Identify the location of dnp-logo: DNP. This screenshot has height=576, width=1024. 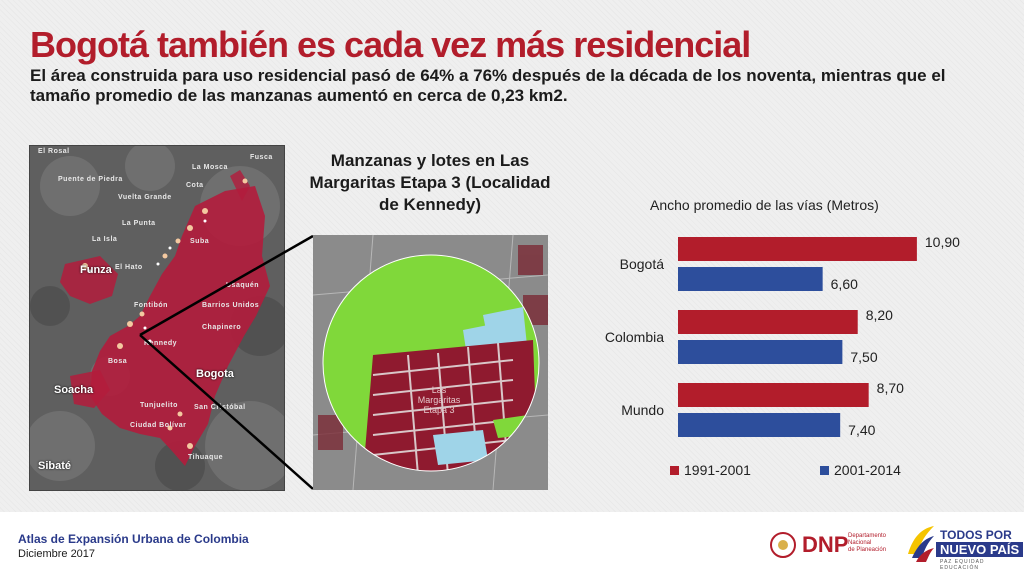
(825, 544).